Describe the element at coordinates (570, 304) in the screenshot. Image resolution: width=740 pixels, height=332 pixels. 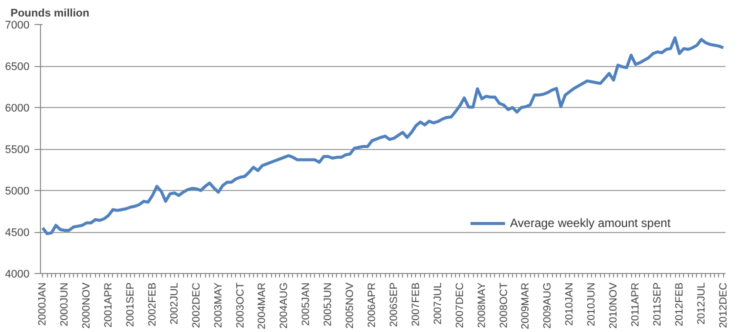
I see `x-tick-label: 2010JAN` at that location.